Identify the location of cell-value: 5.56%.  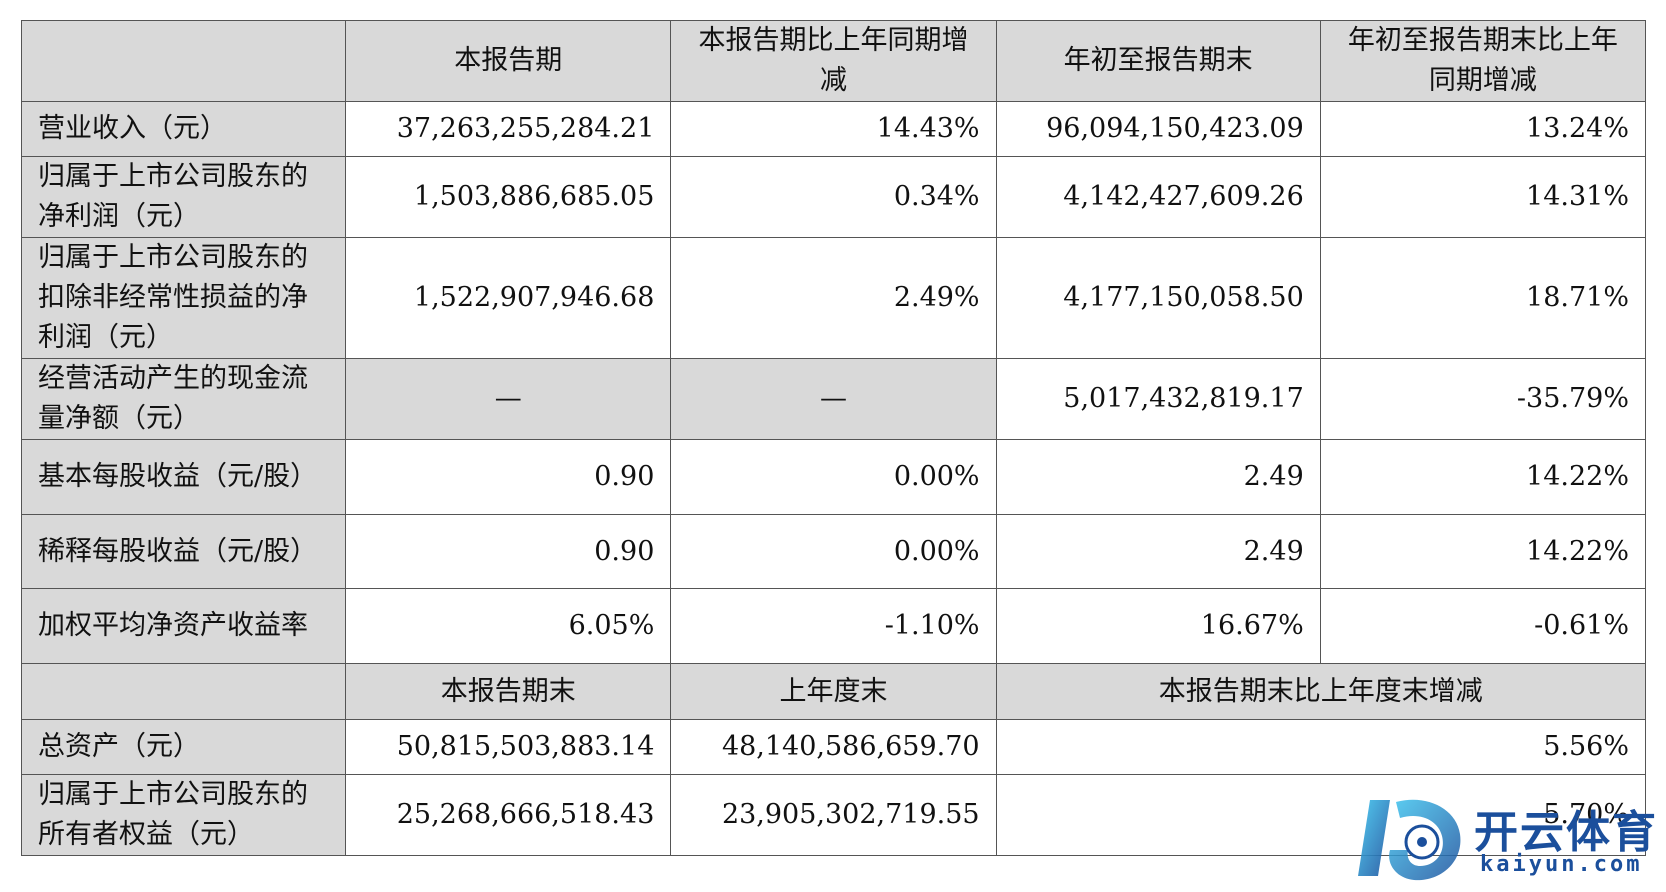
(1321, 747).